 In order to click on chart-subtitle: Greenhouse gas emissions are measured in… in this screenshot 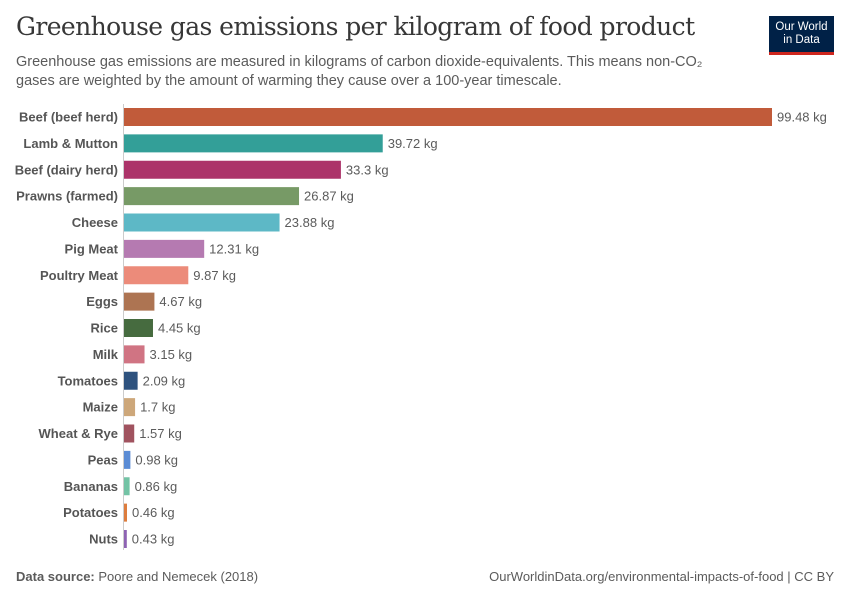, I will do `click(359, 71)`.